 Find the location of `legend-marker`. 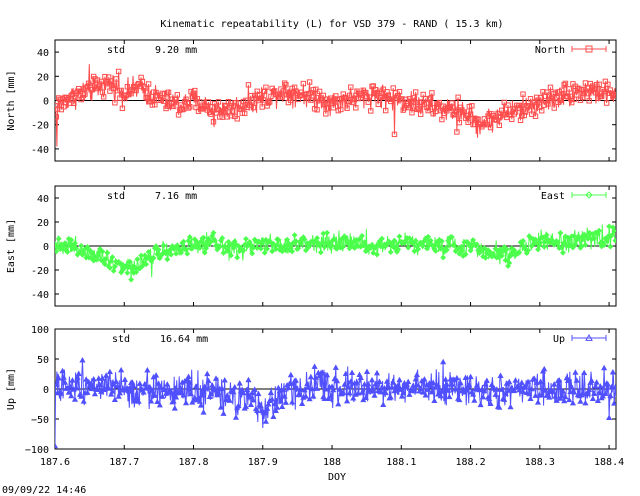

legend-marker is located at coordinates (589, 49).